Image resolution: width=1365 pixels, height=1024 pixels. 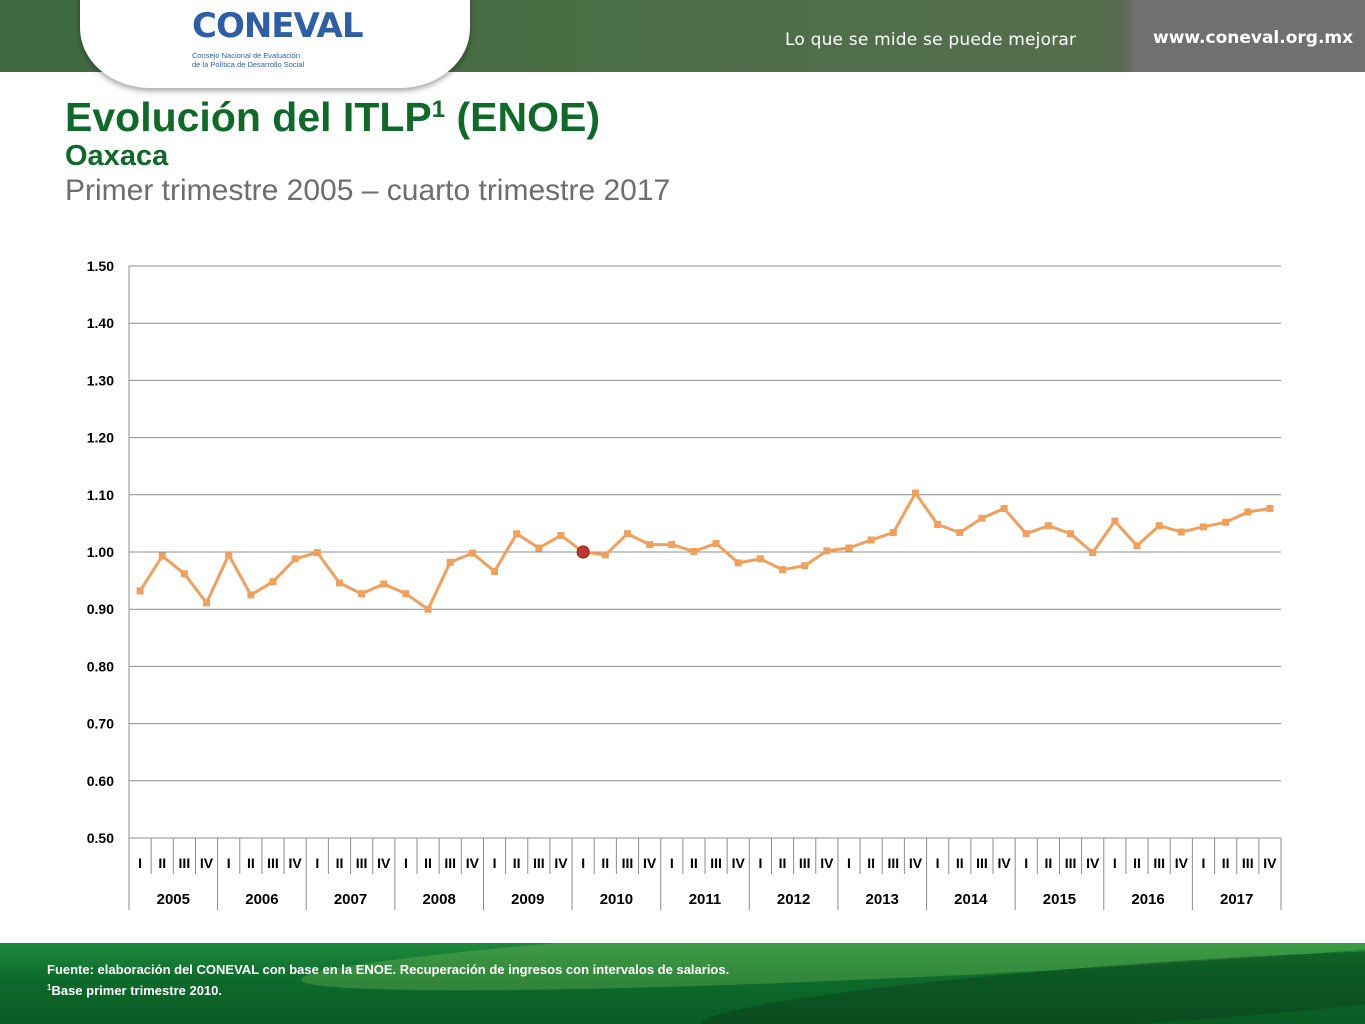 What do you see at coordinates (971, 899) in the screenshot?
I see `year-label: 2014` at bounding box center [971, 899].